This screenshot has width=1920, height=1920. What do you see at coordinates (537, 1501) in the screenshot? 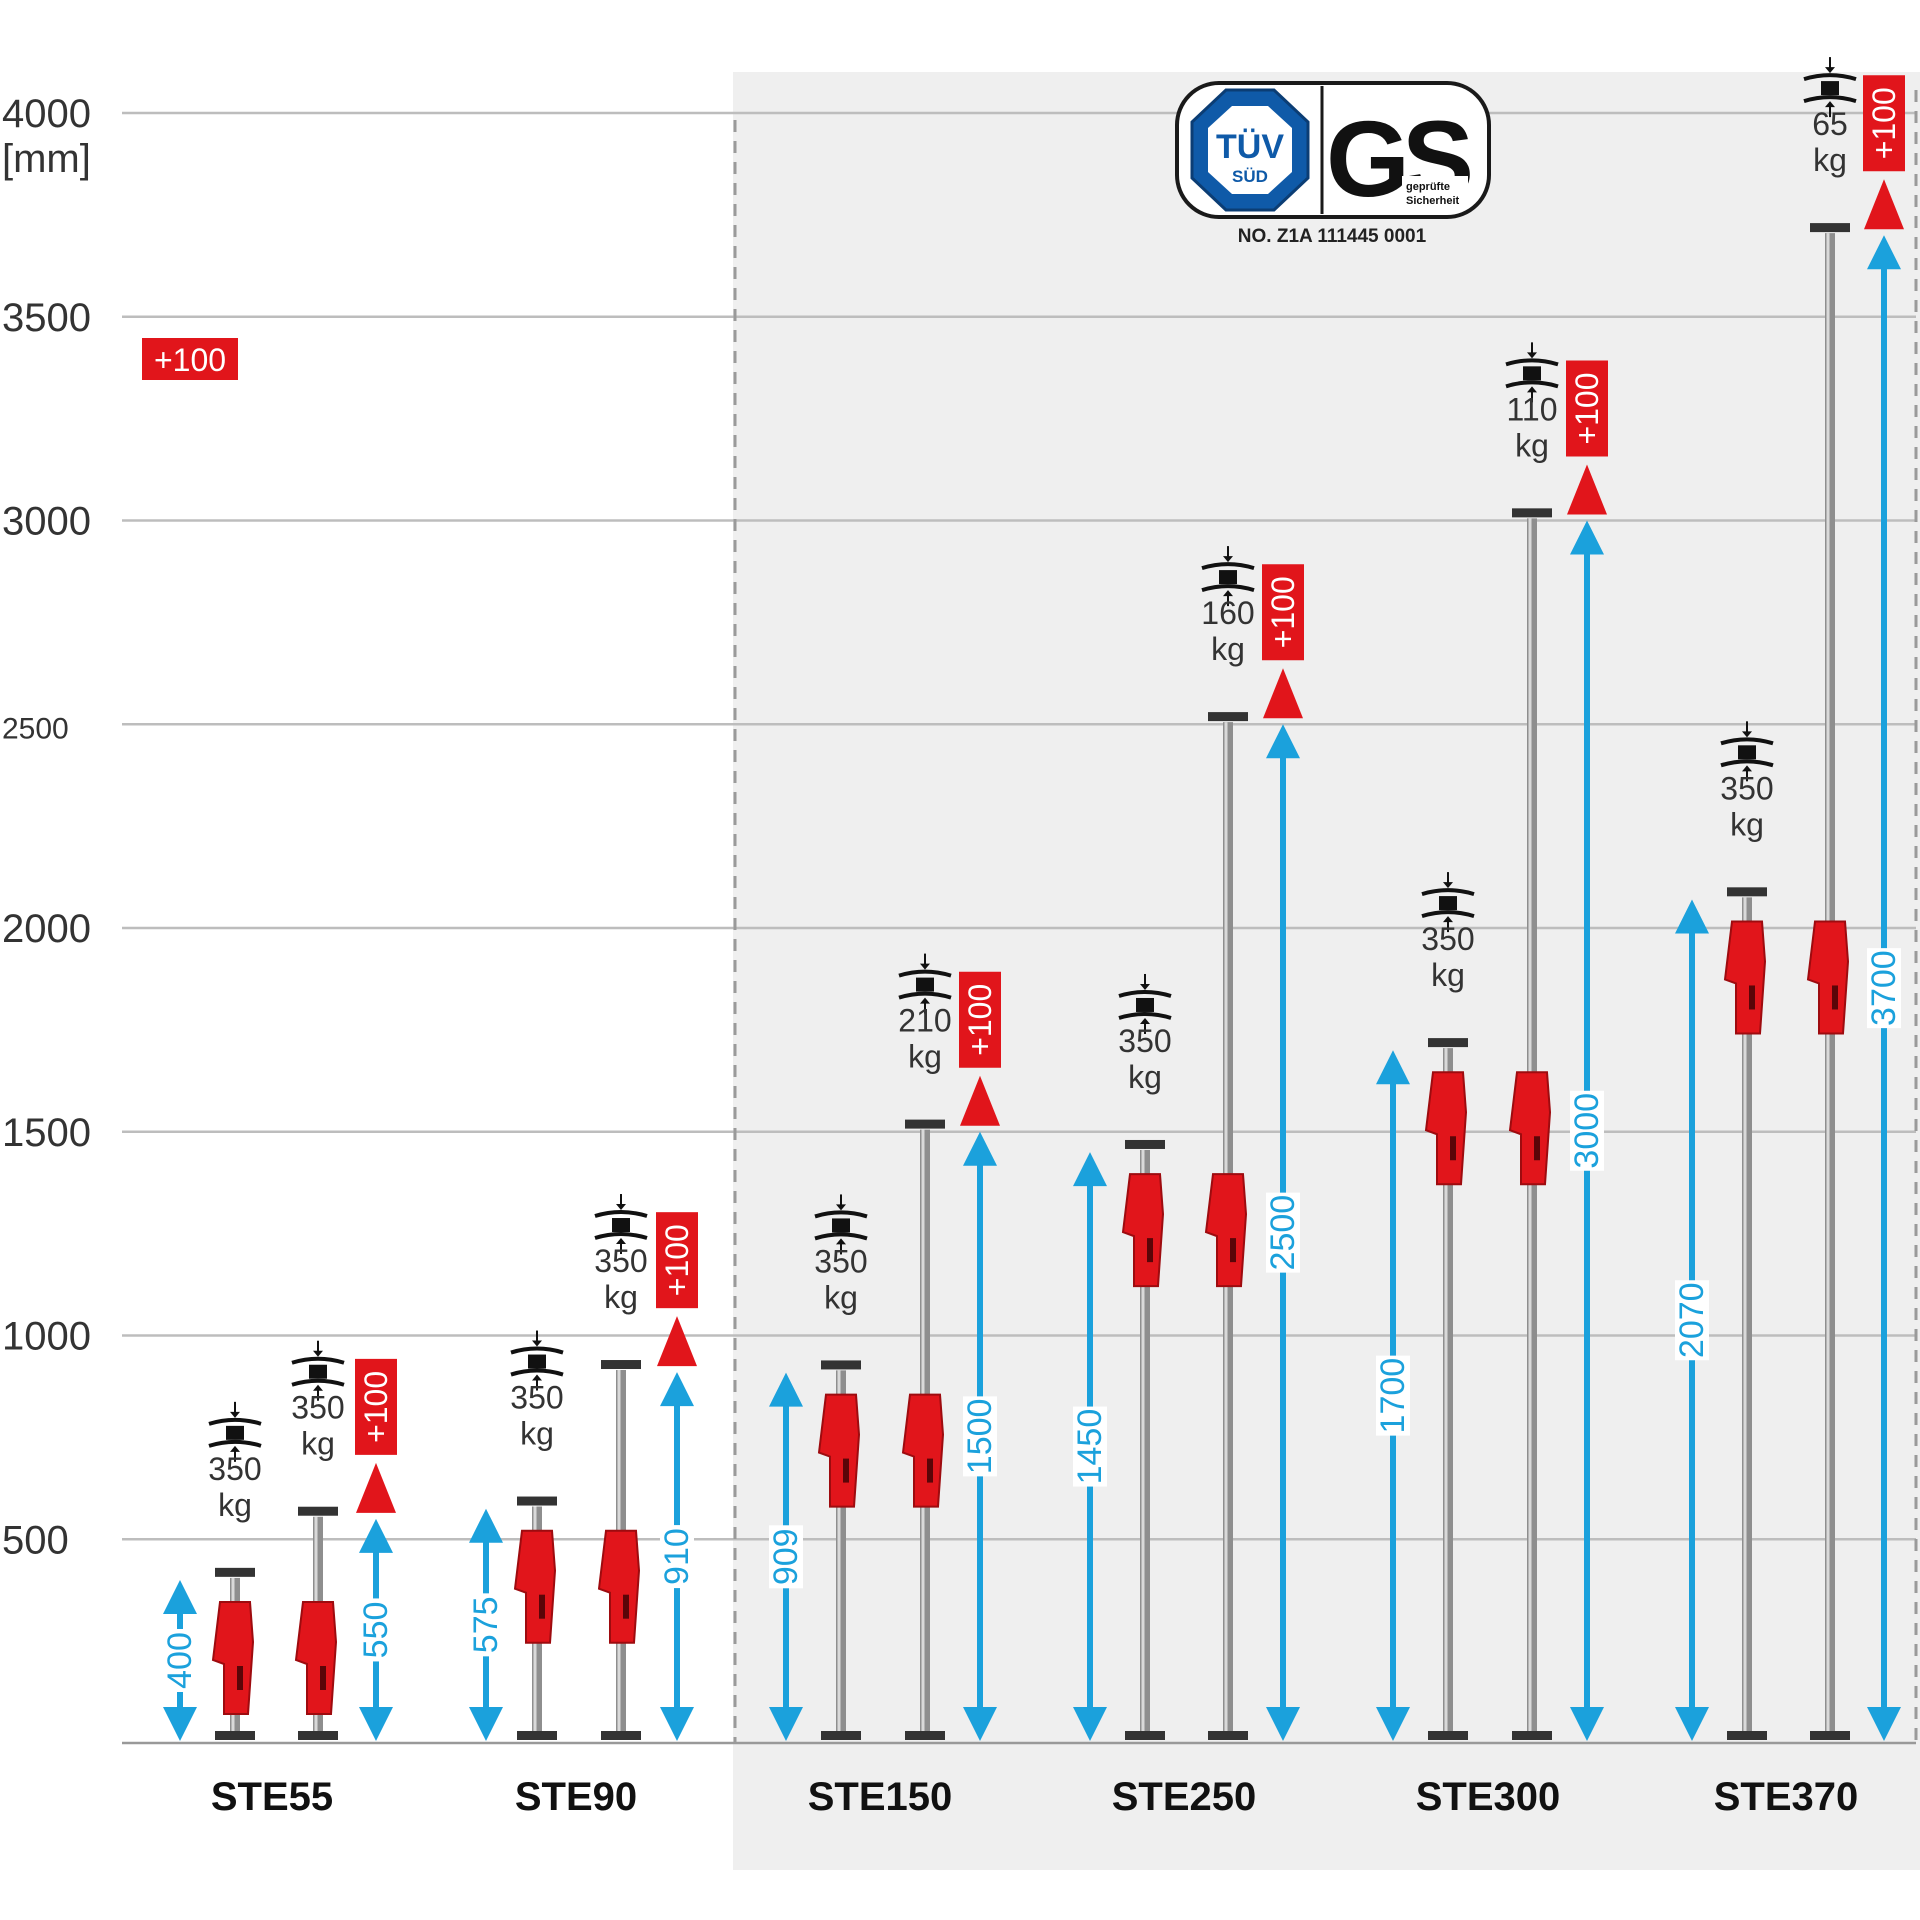
I see `prop-retracted-top-plate` at bounding box center [537, 1501].